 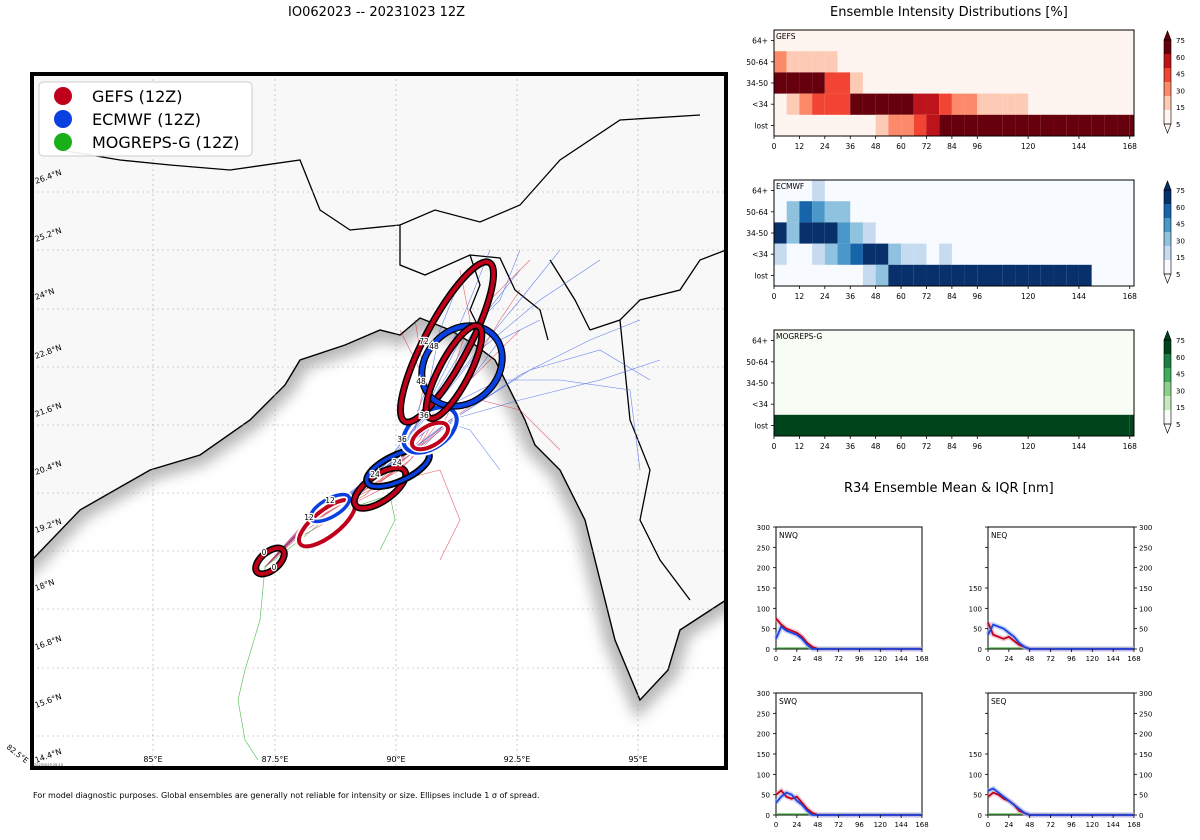 I want to click on heatmap-xtick-label: 72, so click(x=927, y=446).